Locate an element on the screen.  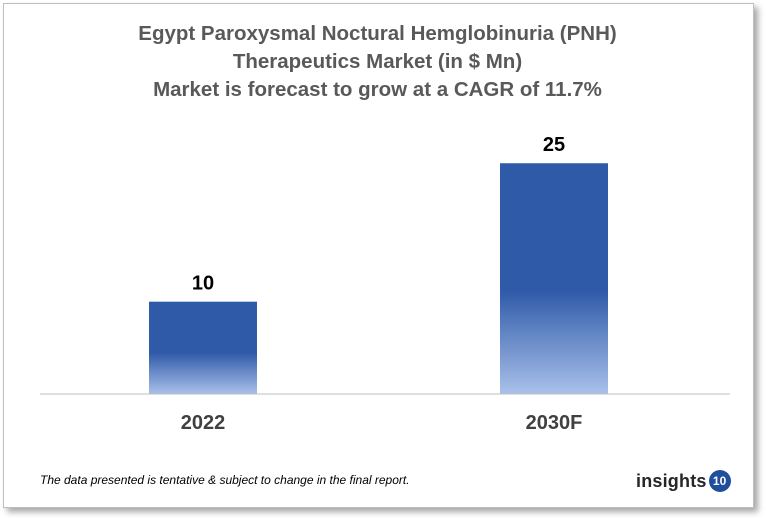
chart-title-line-2: Therapeutics Market (in $ Mn) is located at coordinates (377, 61).